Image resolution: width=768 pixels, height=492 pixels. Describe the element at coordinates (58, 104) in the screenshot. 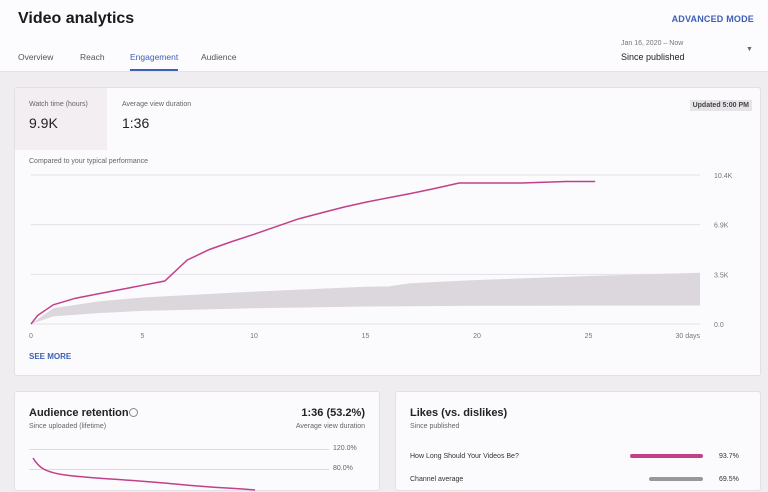

I see `metric-label: Watch time (hours)` at that location.